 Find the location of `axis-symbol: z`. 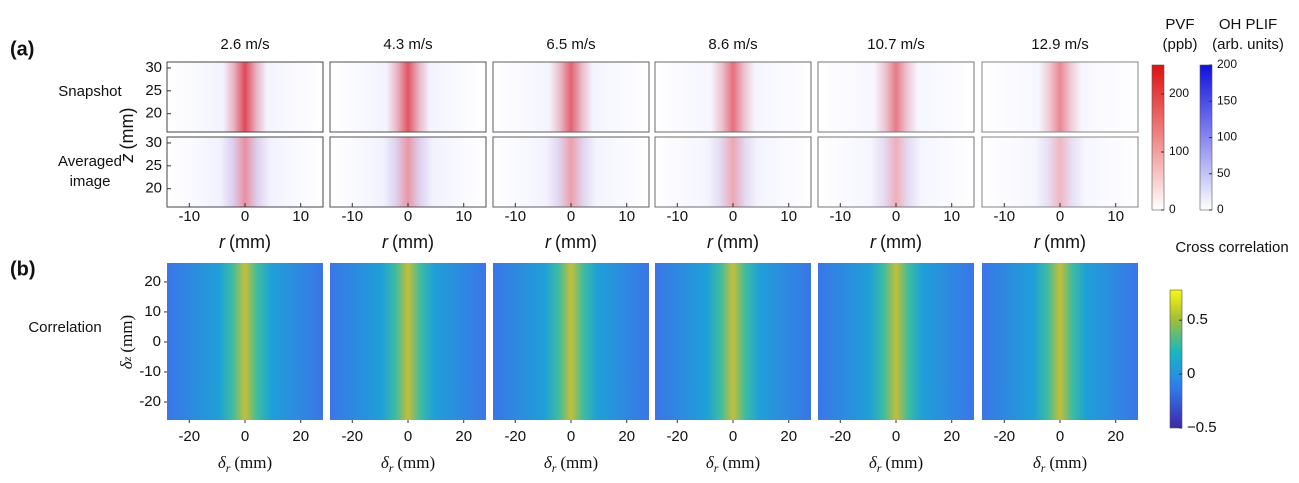

axis-symbol: z is located at coordinates (127, 158).